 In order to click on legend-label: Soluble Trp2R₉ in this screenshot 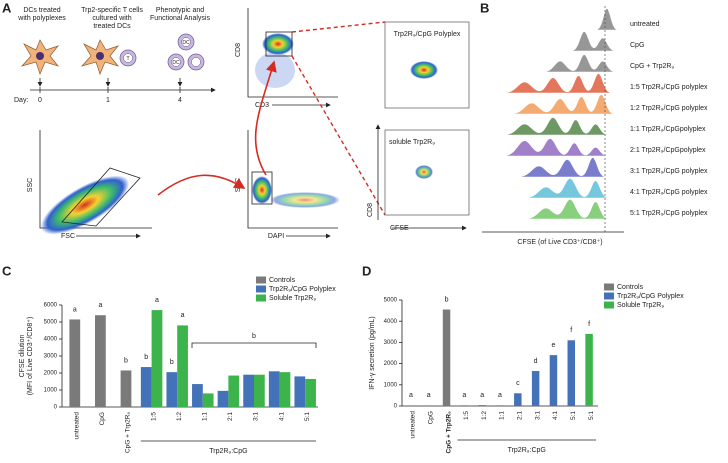, I will do `click(640, 305)`.